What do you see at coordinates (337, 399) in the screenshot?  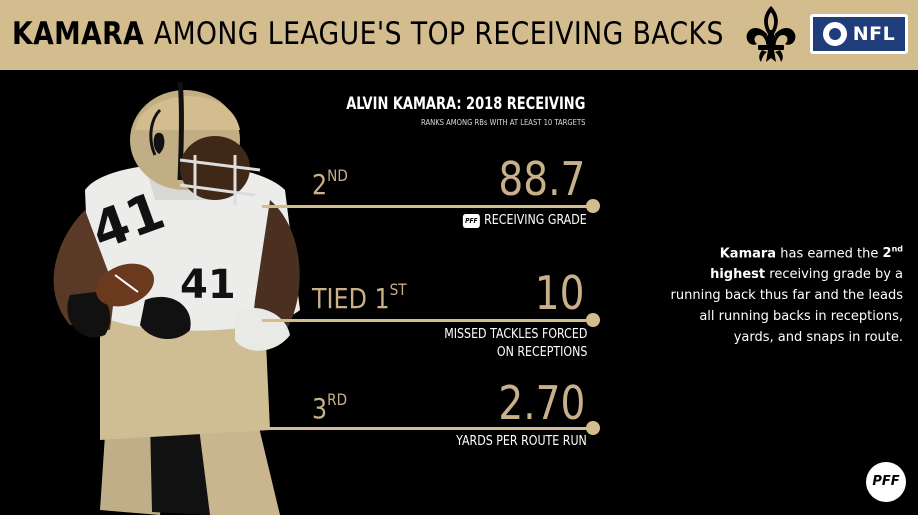 I see `stat-3-rank-suffix: RD` at bounding box center [337, 399].